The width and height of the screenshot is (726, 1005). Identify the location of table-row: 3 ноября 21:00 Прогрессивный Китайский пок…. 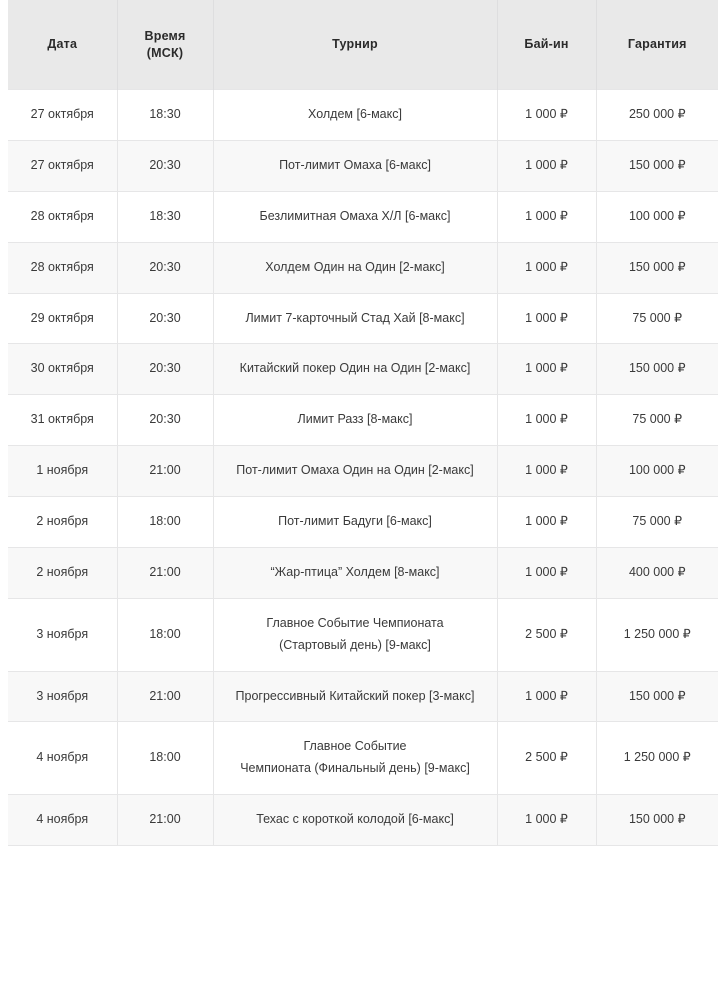
(363, 696).